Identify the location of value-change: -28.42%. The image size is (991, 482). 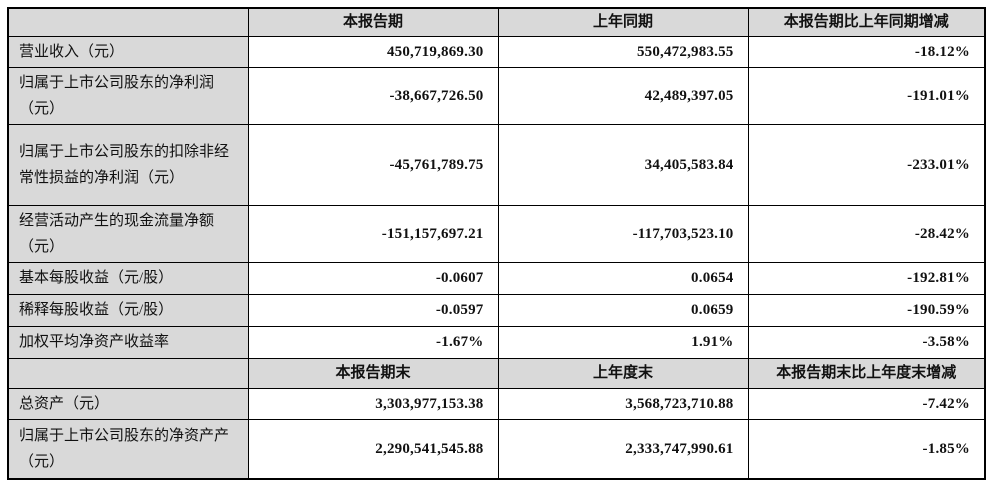
(866, 233).